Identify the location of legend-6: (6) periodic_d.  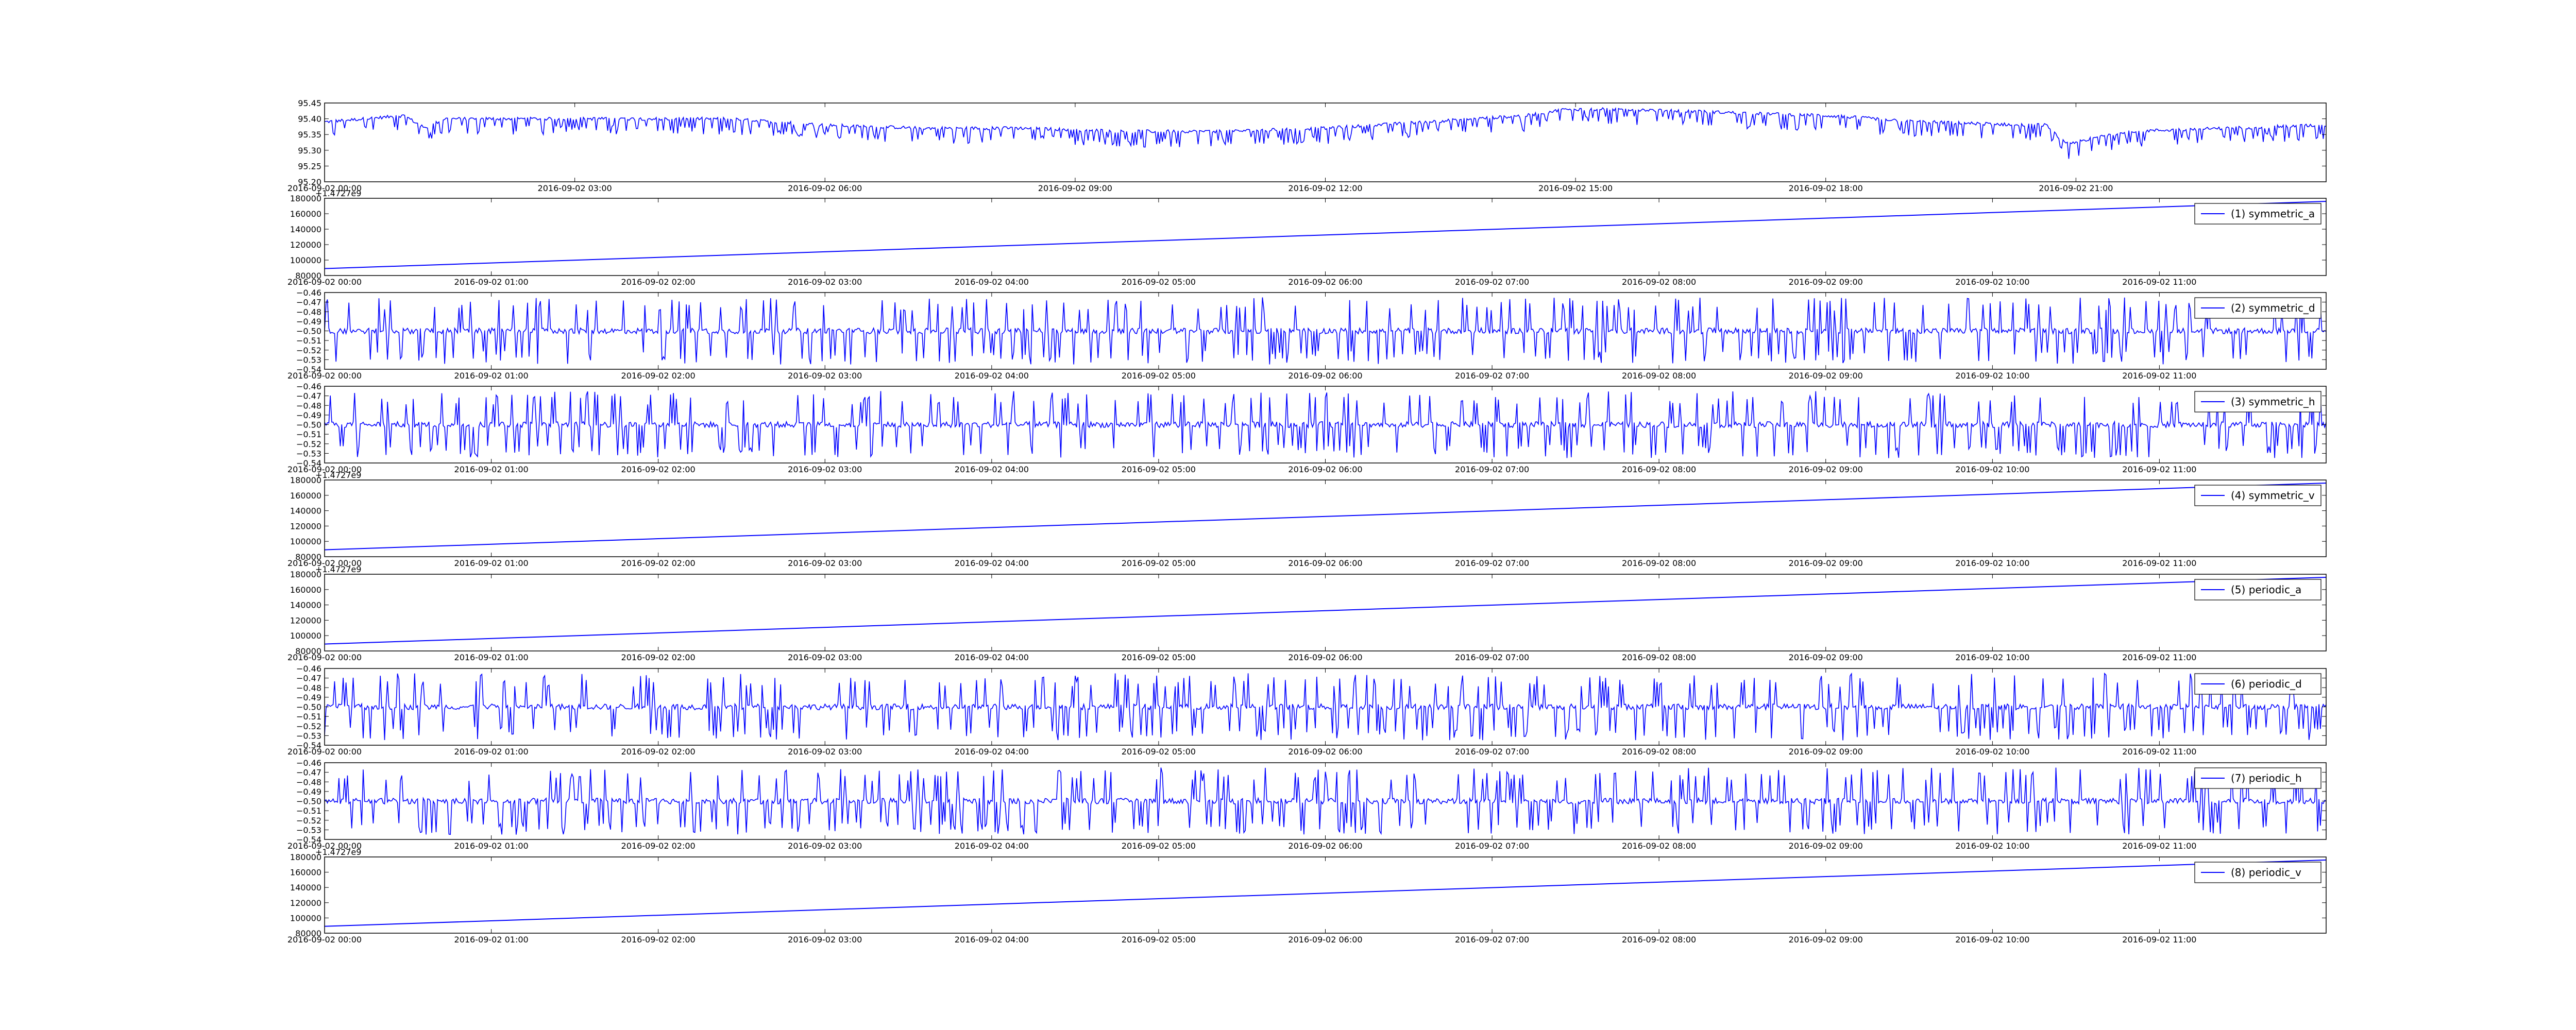
(2257, 684).